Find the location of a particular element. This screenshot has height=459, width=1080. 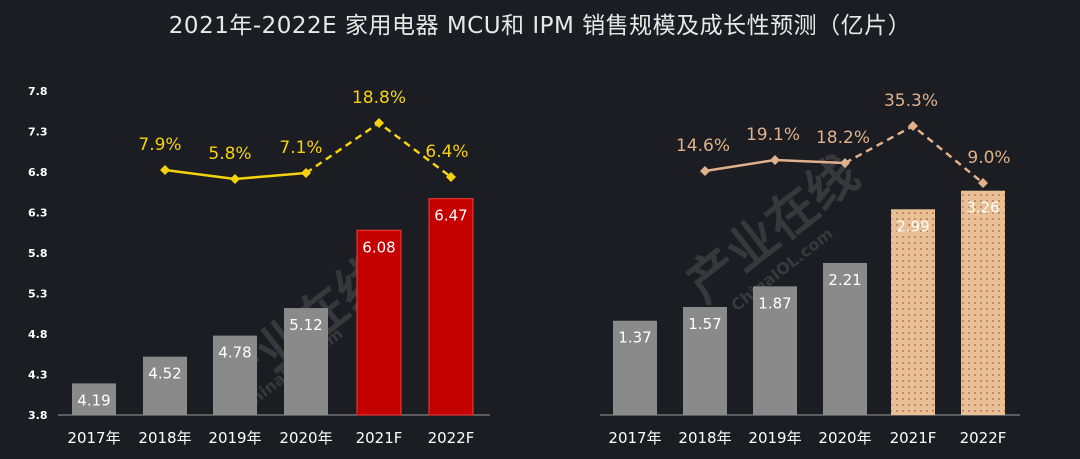

bar-value-label: 1.57 is located at coordinates (704, 324).